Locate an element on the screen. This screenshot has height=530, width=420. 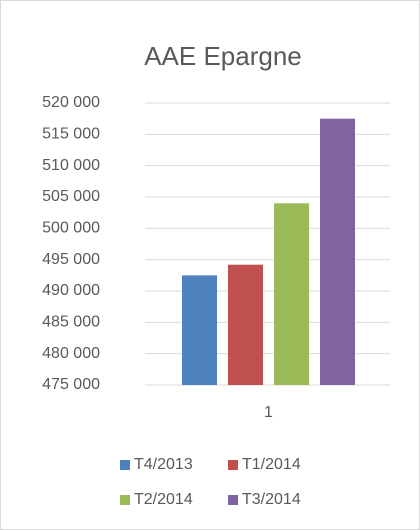
y-tick-label: 510 000 is located at coordinates (71, 165).